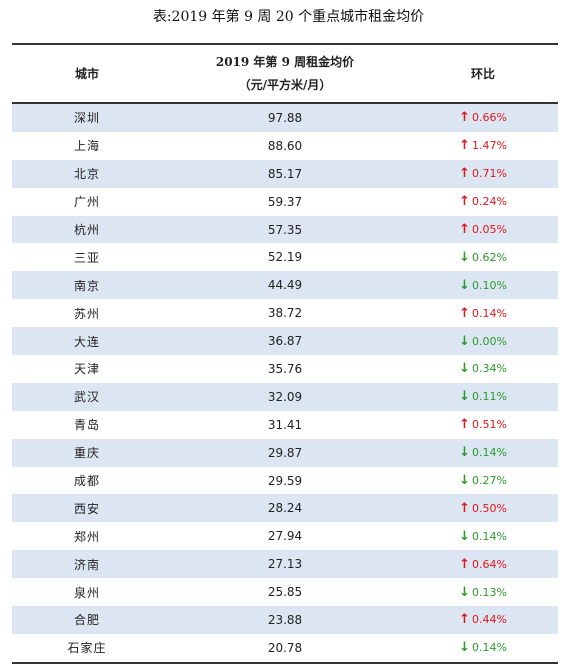 Image resolution: width=577 pixels, height=665 pixels. What do you see at coordinates (285, 313) in the screenshot?
I see `cell-price: 38.72` at bounding box center [285, 313].